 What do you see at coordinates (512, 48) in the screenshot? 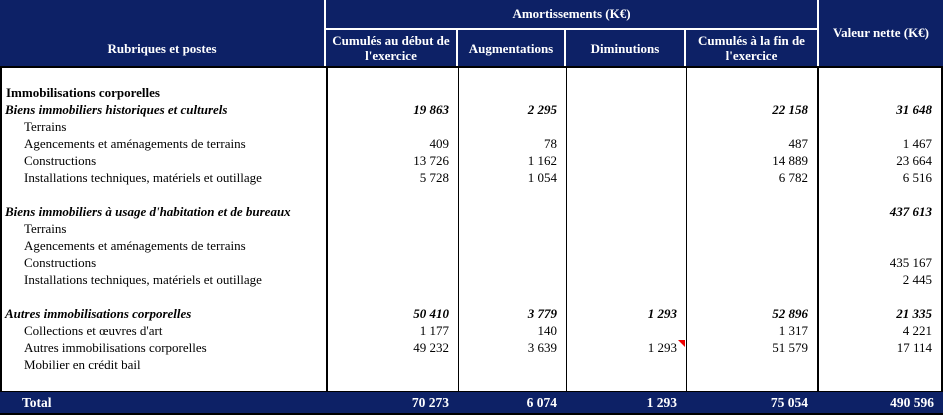
I see `header-augmentations: Augmentations` at bounding box center [512, 48].